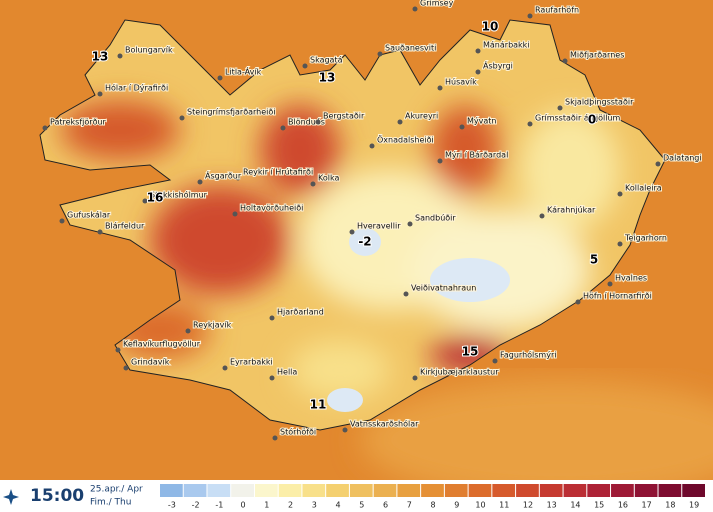 The height and width of the screenshot is (512, 713). I want to click on station-name: Kirkjubæjarklaustur, so click(459, 372).